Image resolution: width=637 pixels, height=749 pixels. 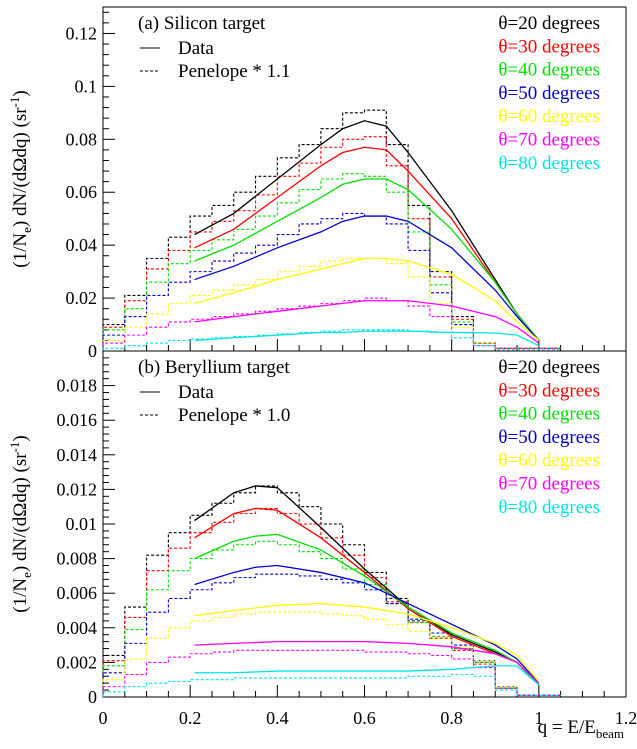 What do you see at coordinates (77, 420) in the screenshot?
I see `y-tick-label: 0.016` at bounding box center [77, 420].